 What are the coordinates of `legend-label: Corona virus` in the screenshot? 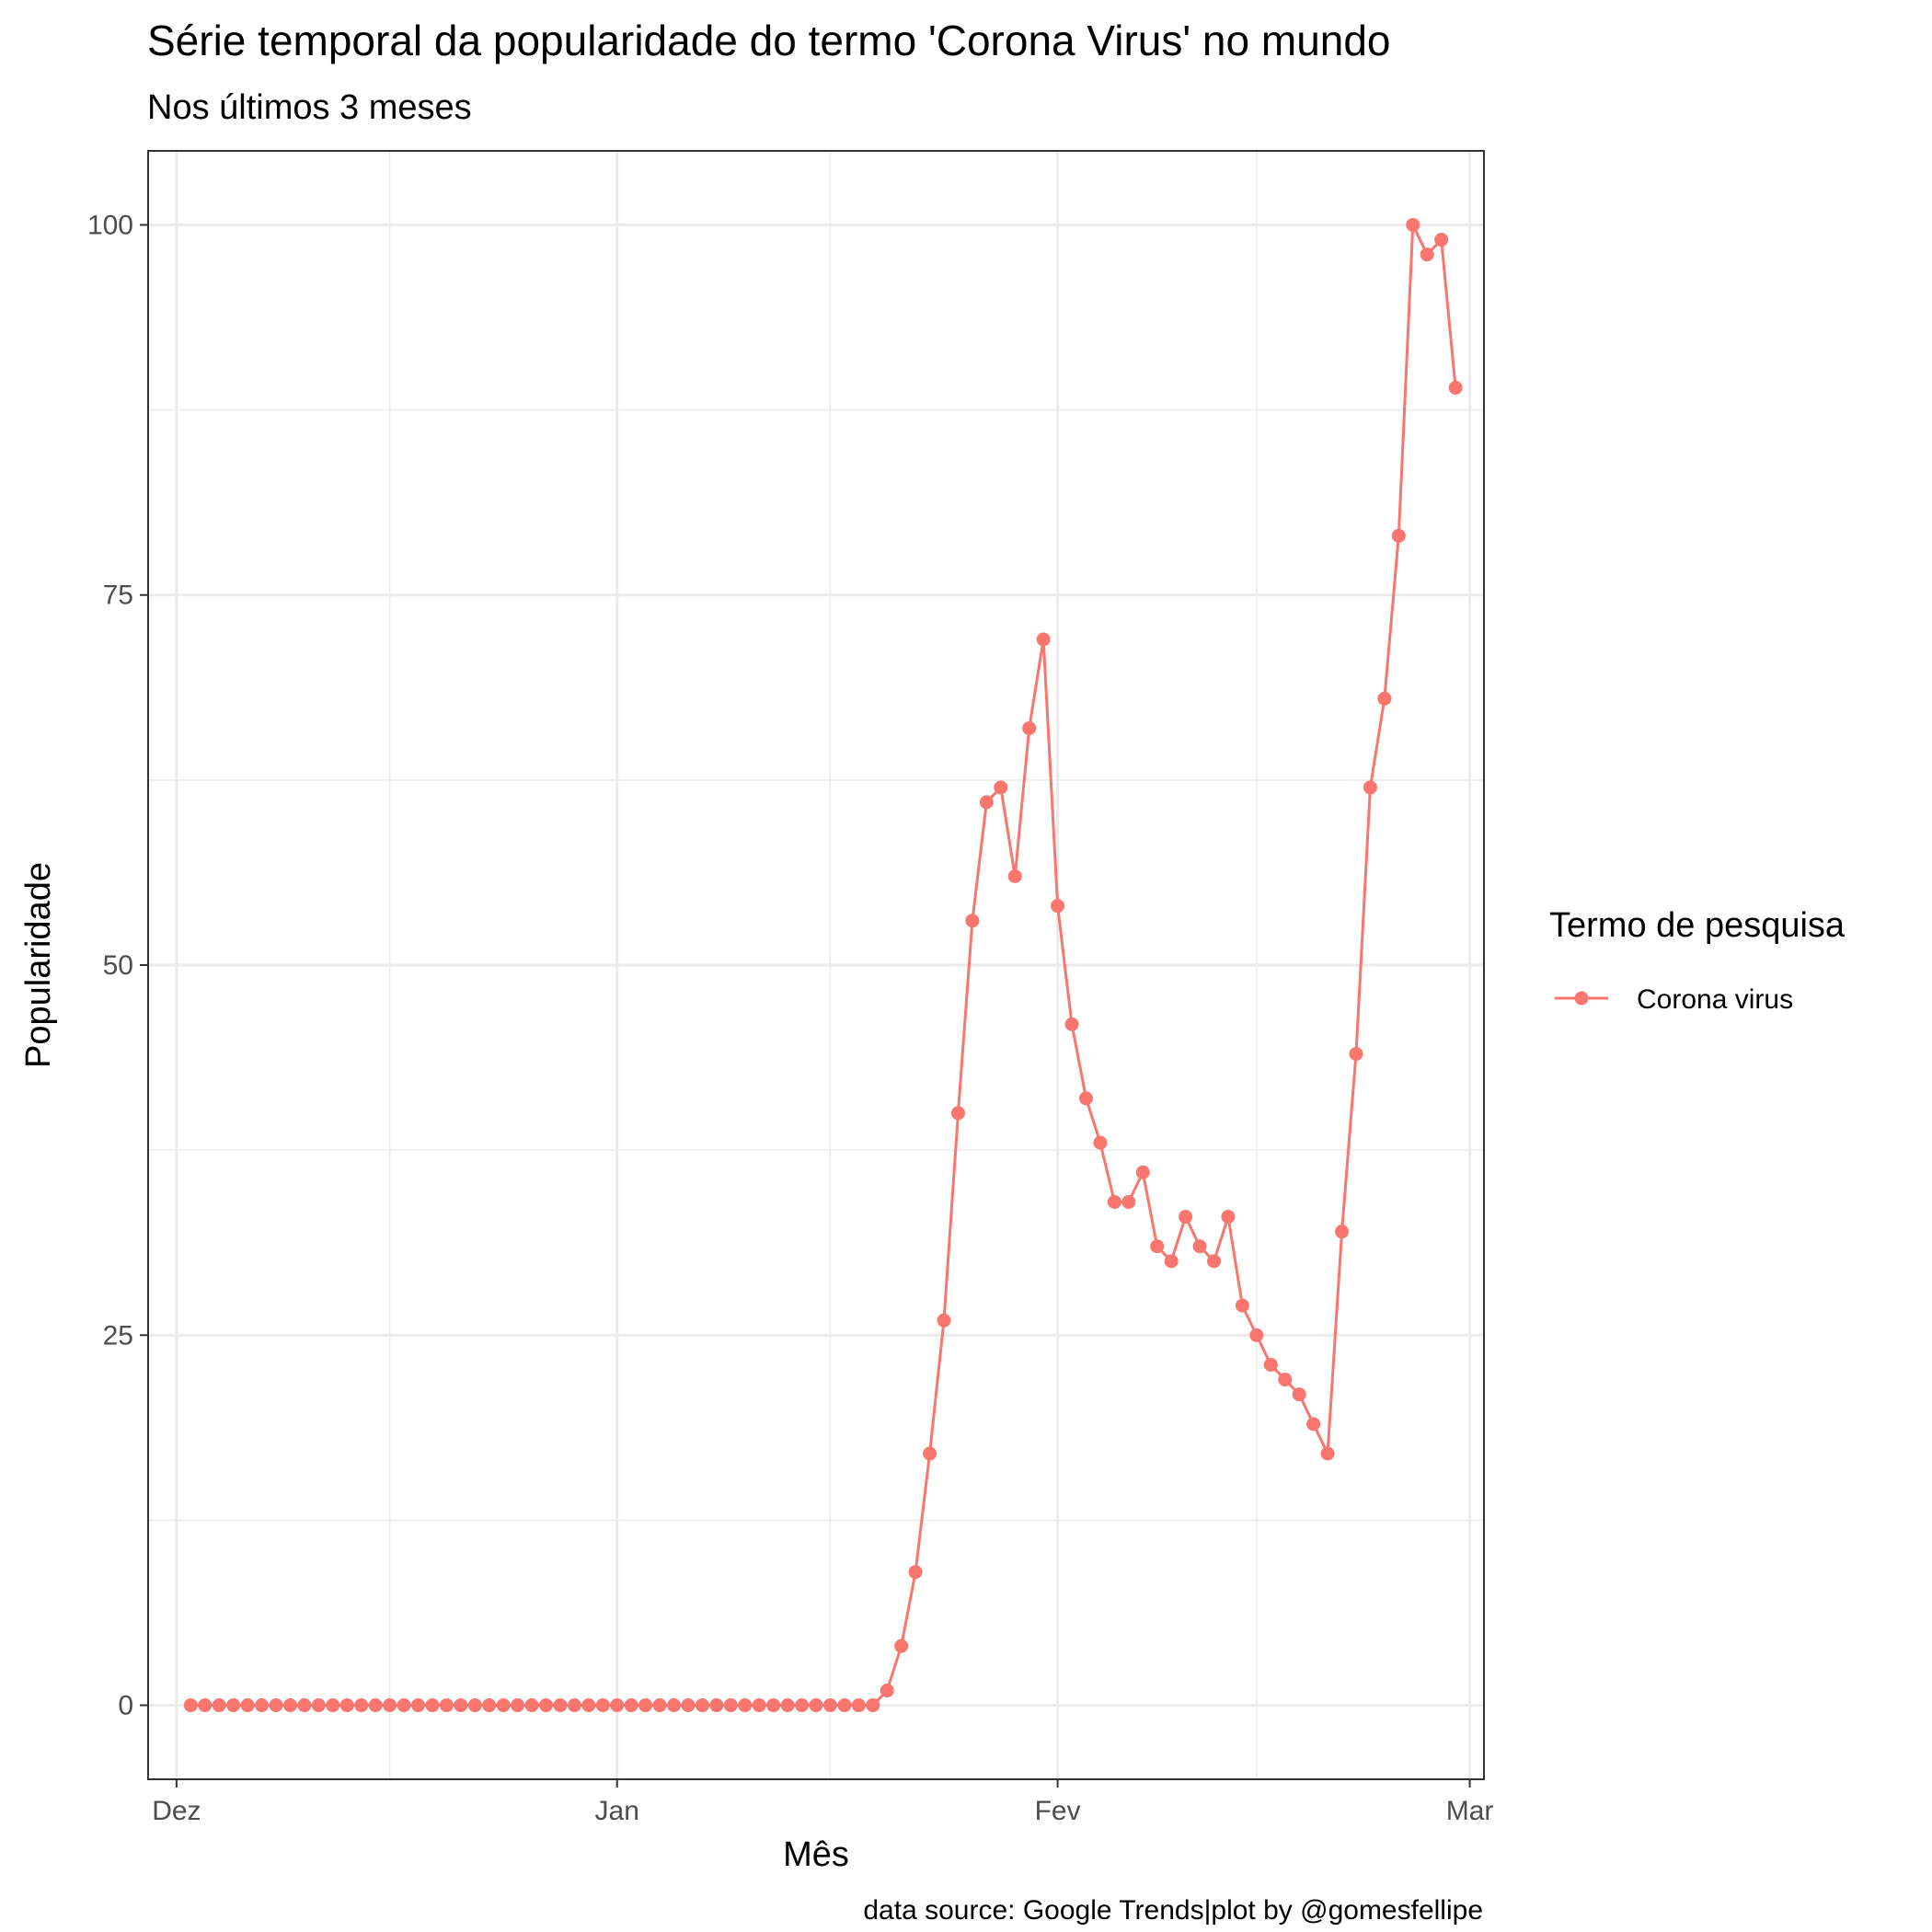 It's located at (1715, 999).